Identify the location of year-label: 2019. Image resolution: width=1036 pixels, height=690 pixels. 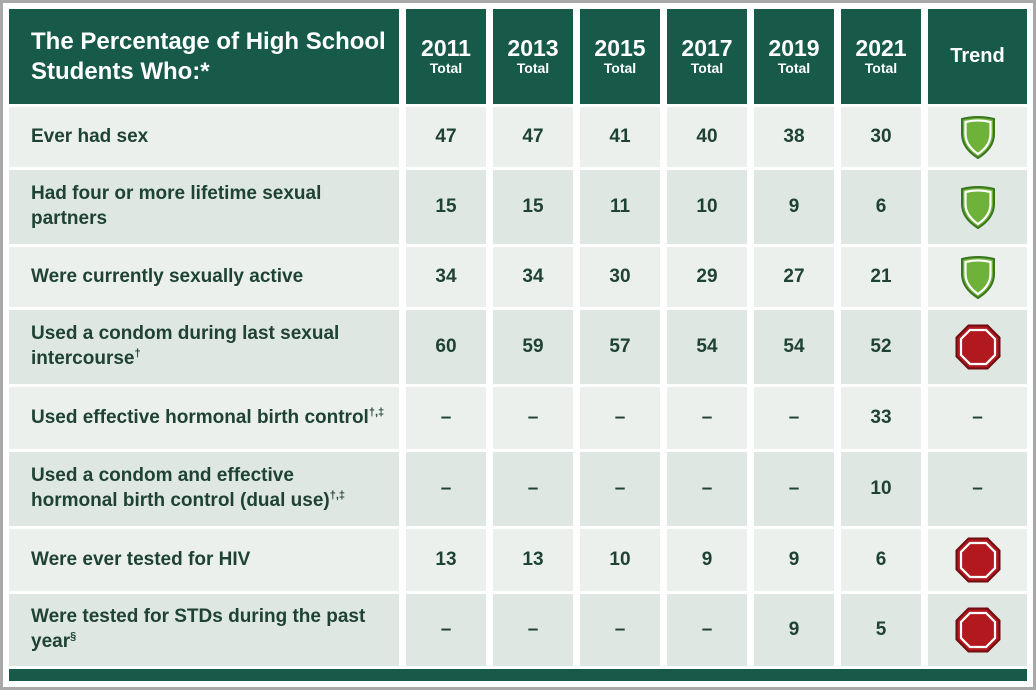
(794, 48).